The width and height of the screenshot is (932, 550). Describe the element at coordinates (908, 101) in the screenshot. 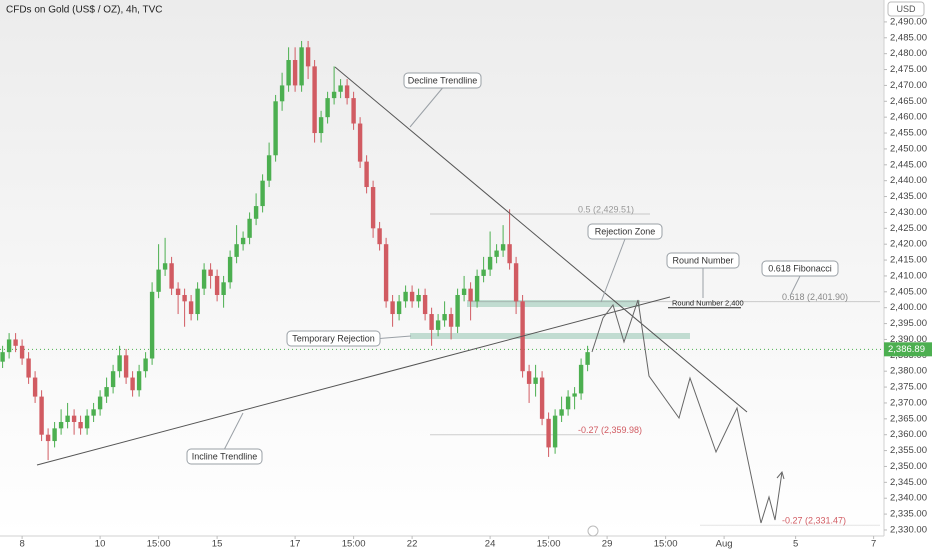

I see `y-tick-label: 2,465.00` at that location.